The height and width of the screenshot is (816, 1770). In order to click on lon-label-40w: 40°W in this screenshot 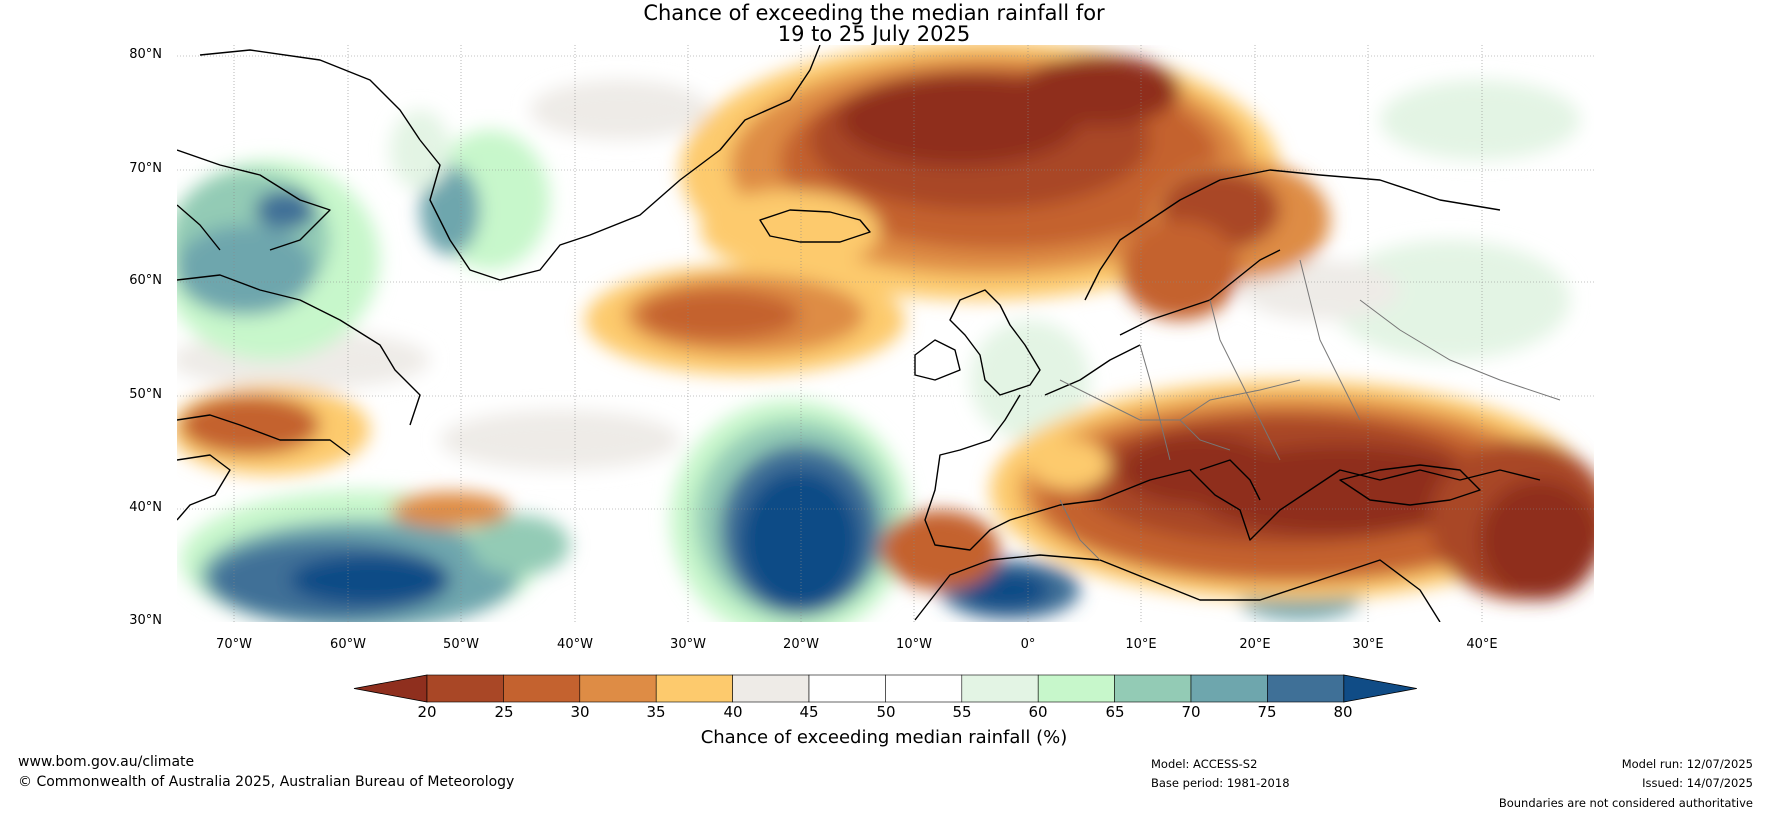, I will do `click(575, 644)`.